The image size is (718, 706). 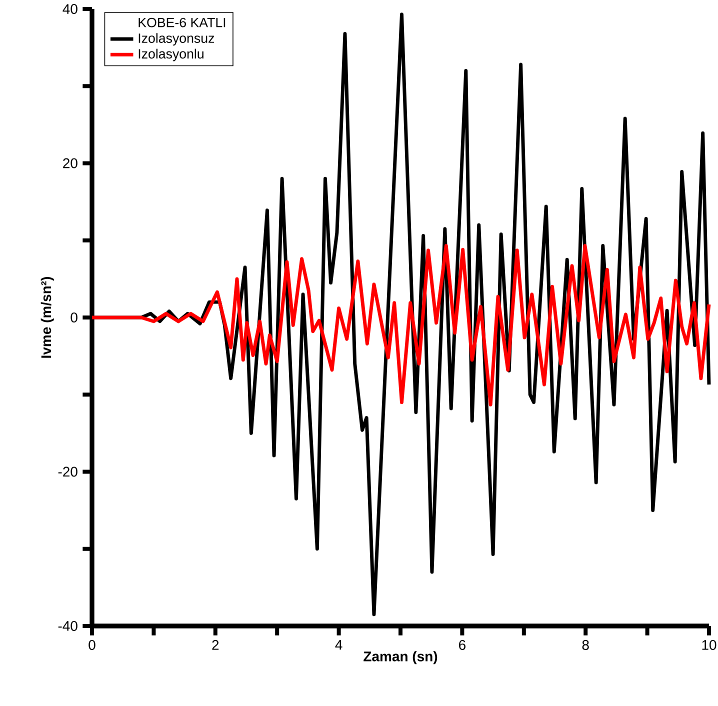 I want to click on x-axis-title: Zaman (sn), so click(x=401, y=657).